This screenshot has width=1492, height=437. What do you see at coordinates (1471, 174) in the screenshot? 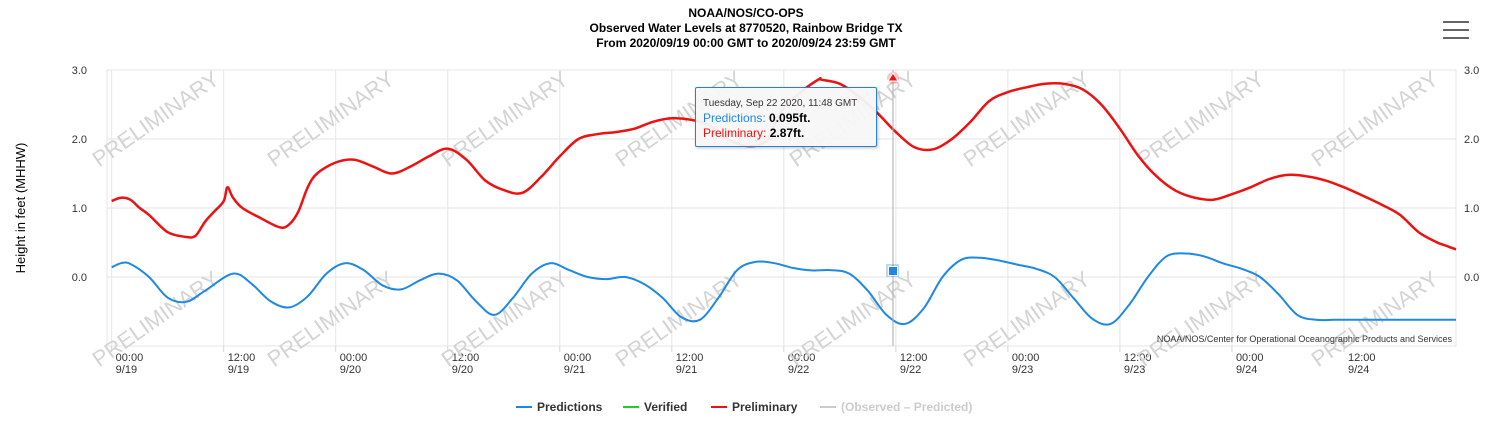
I see `y-axis-right: 3.0 2.0 1.0 0.0` at bounding box center [1471, 174].